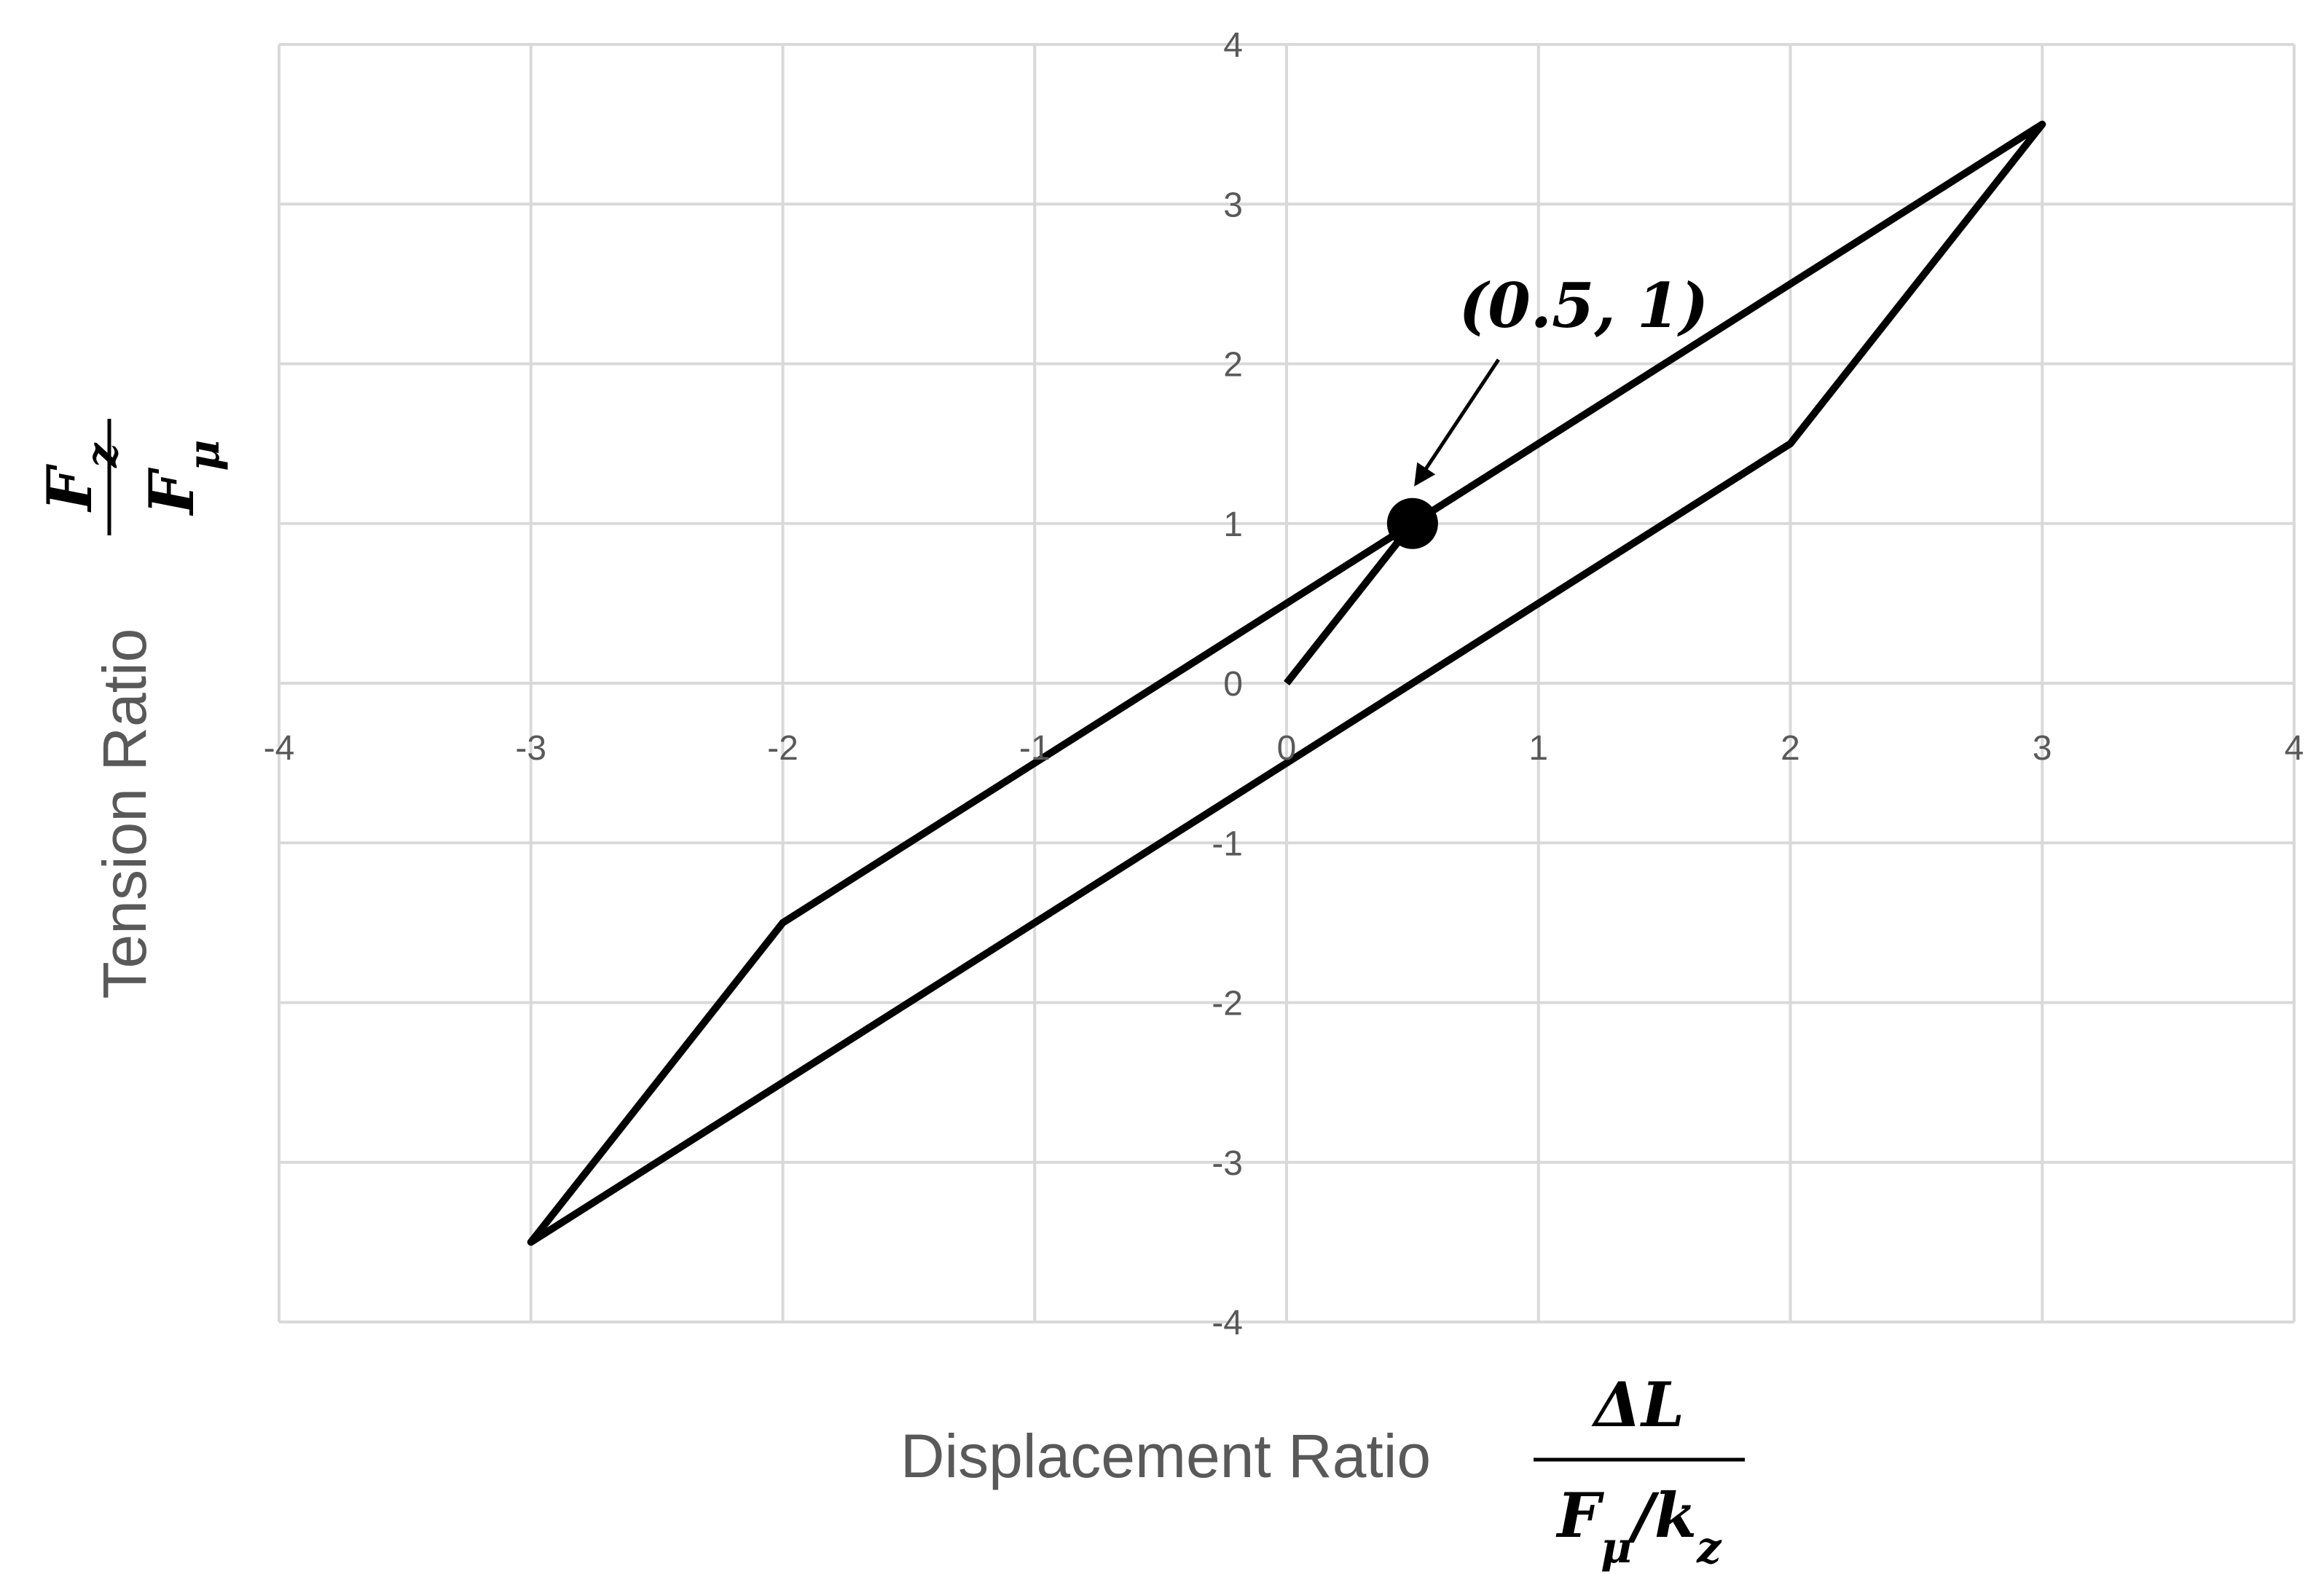  I want to click on x-tick-label: 2, so click(1790, 748).